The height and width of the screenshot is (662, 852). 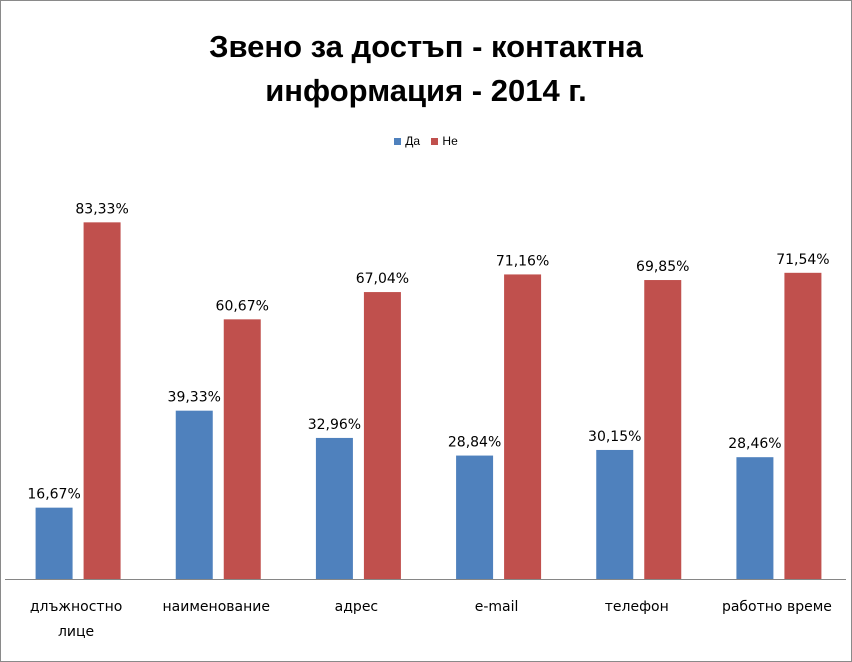 What do you see at coordinates (101, 209) in the screenshot?
I see `data-label-ne-0: 83,33%` at bounding box center [101, 209].